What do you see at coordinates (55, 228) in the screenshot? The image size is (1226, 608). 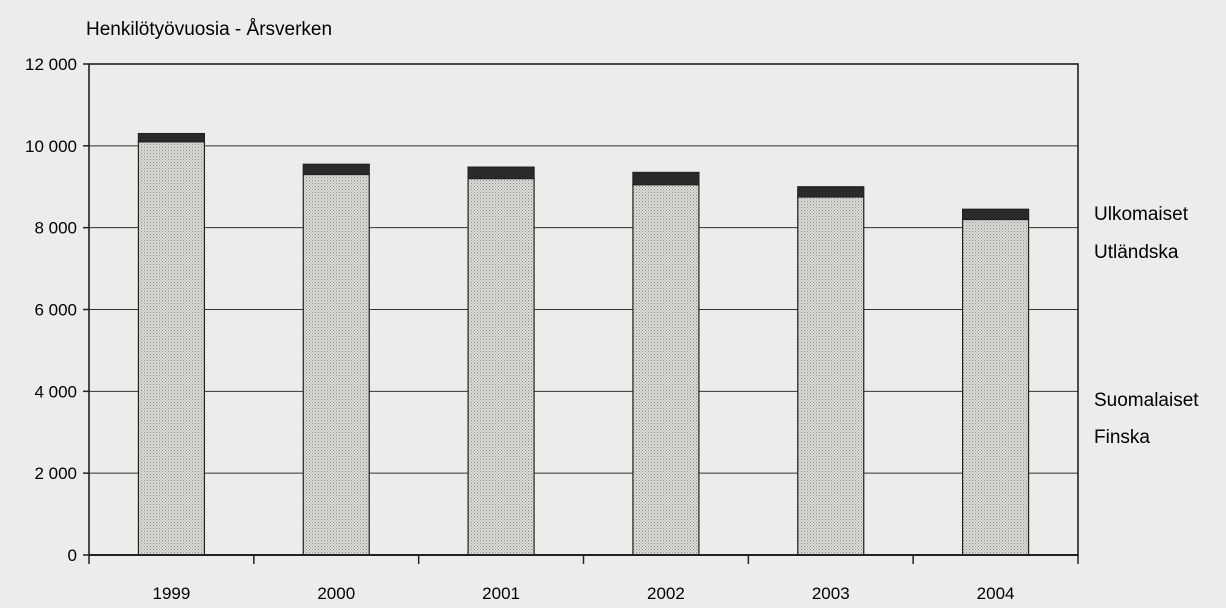 I see `y-tick-label: 8 000` at bounding box center [55, 228].